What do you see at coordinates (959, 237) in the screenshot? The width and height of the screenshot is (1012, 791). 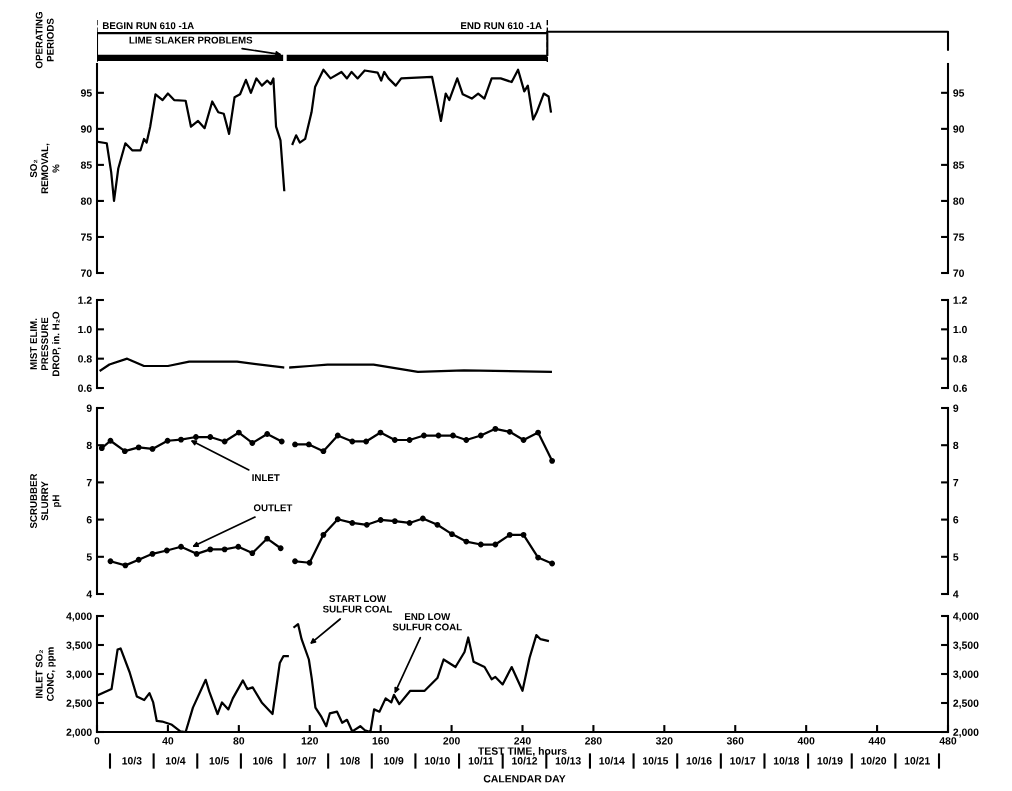 I see `y2-tick-label: 75` at bounding box center [959, 237].